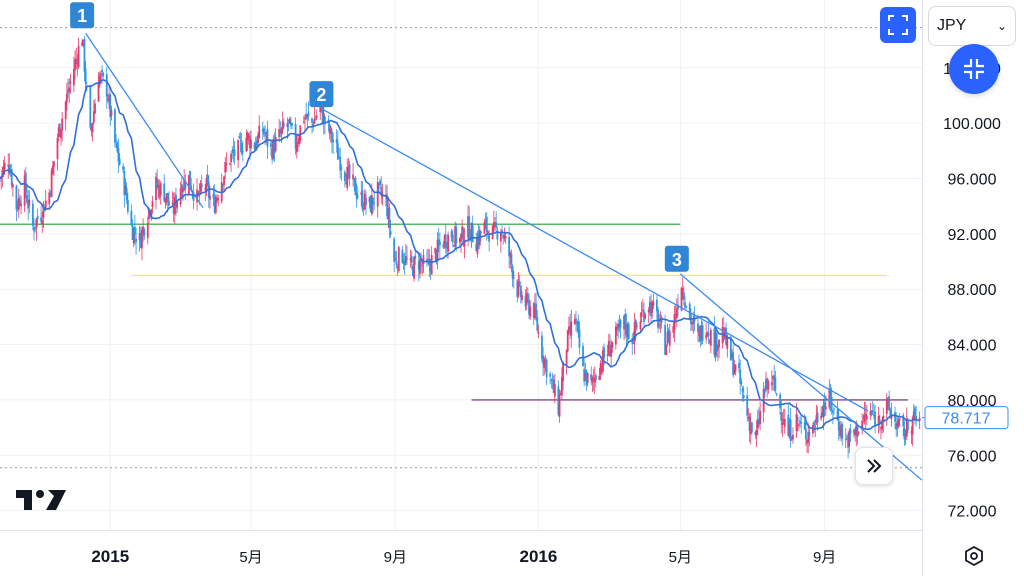 The image size is (1024, 576). What do you see at coordinates (461, 548) in the screenshot?
I see `time-axis: 2015 5月 9月 2016 5月 9月` at bounding box center [461, 548].